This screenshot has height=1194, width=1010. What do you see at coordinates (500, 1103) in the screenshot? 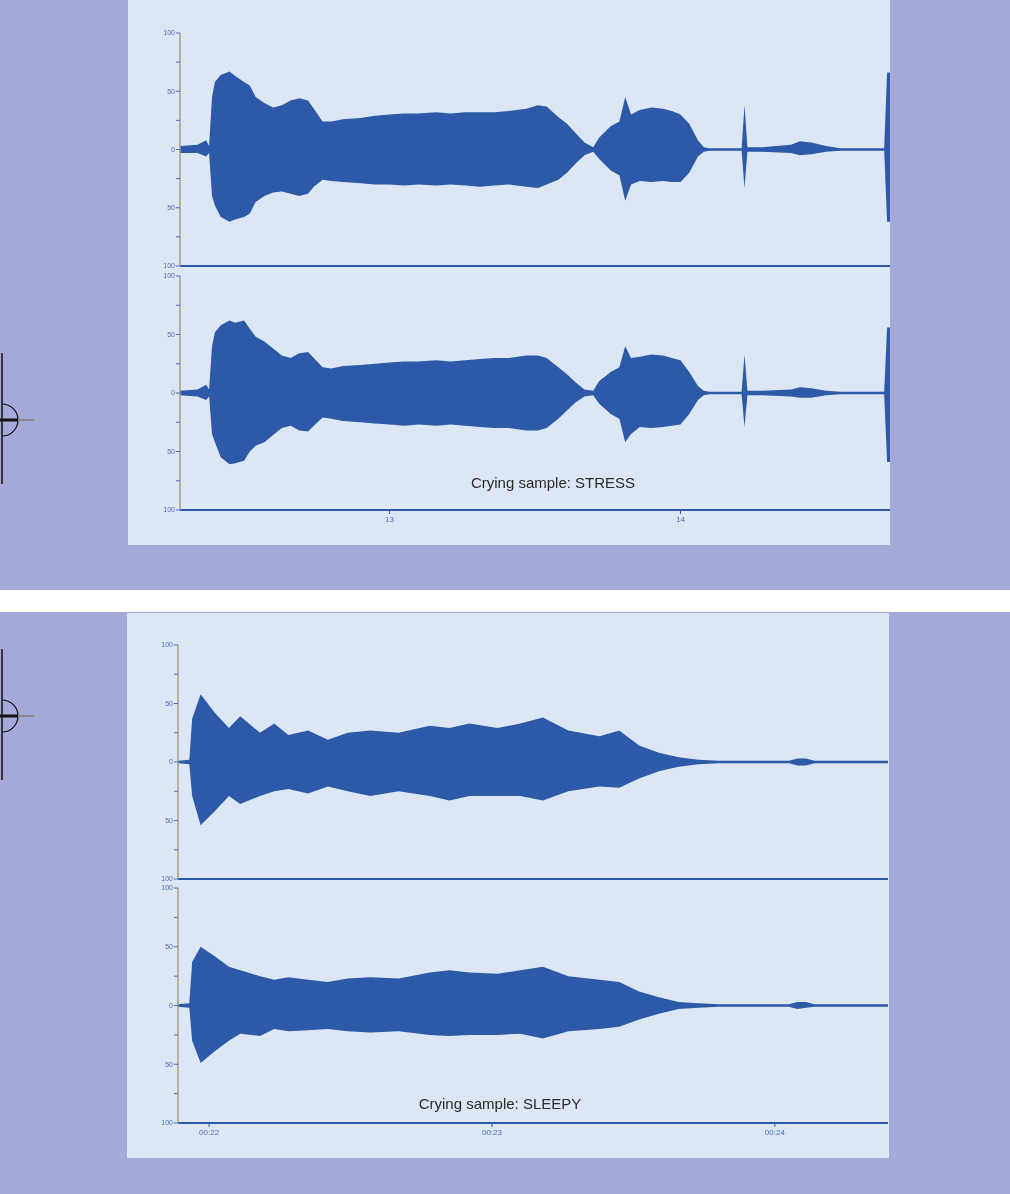
I see `annotation: Crying sample: SLEEPY` at bounding box center [500, 1103].